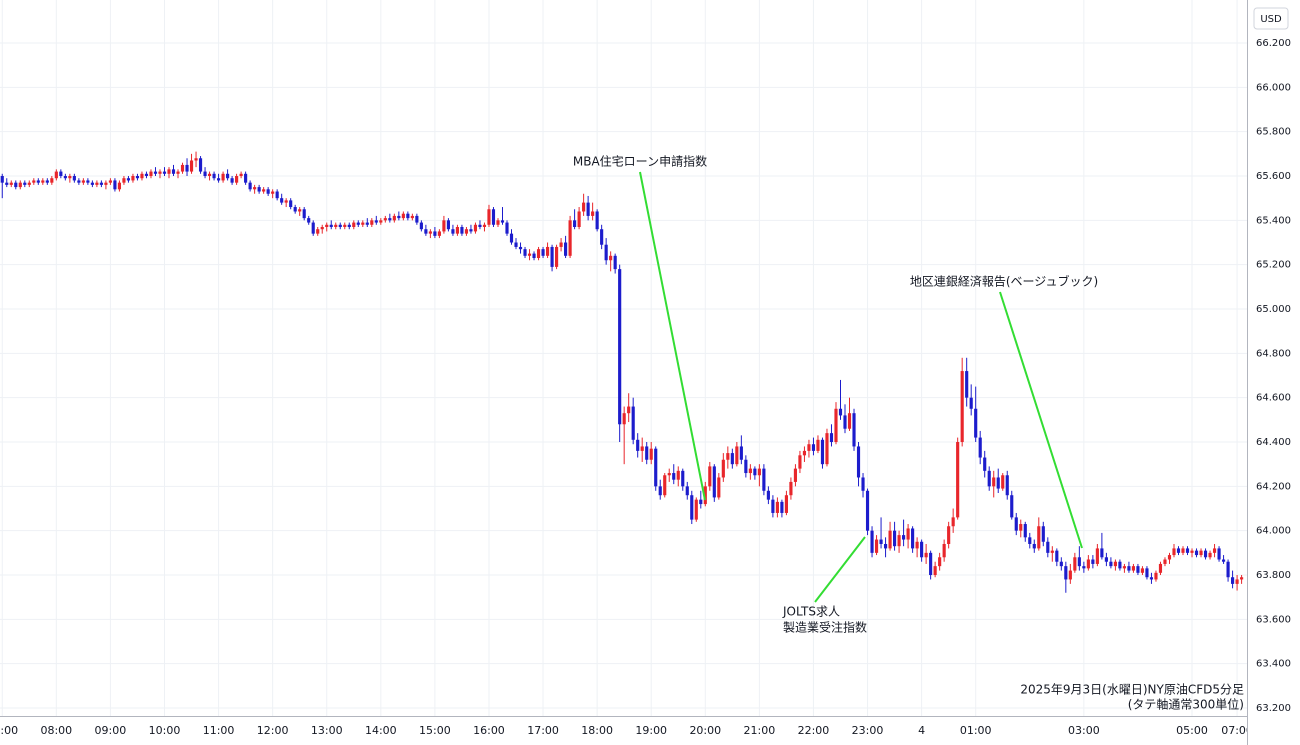 This screenshot has width=1300, height=745. I want to click on y-tick-label: 66.200, so click(1273, 43).